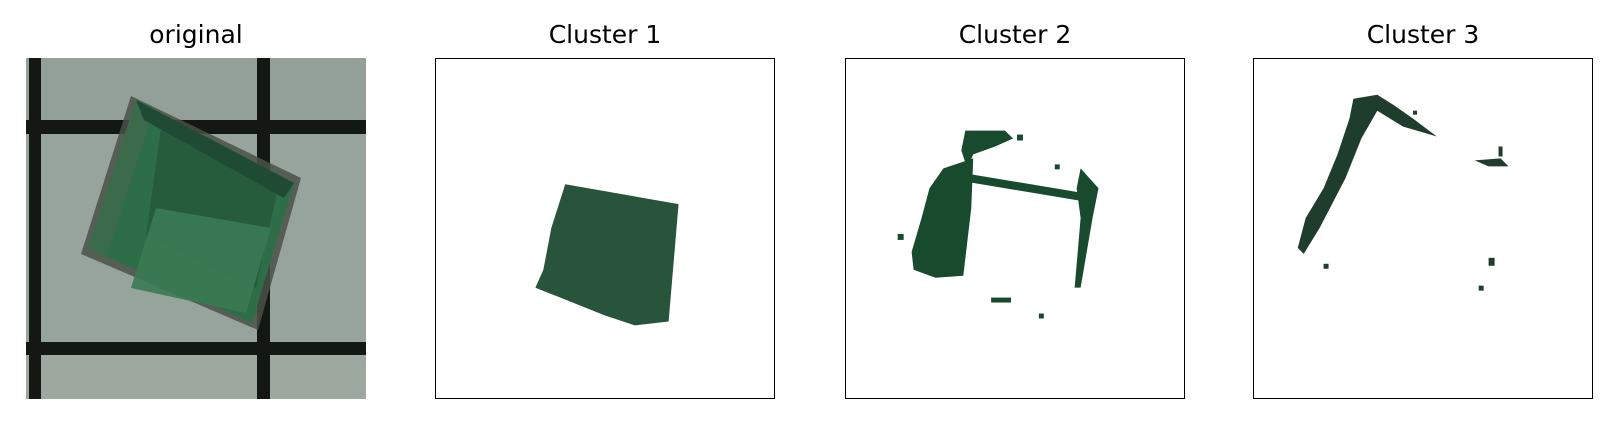  Describe the element at coordinates (998, 224) in the screenshot. I see `cluster-2-mask` at that location.